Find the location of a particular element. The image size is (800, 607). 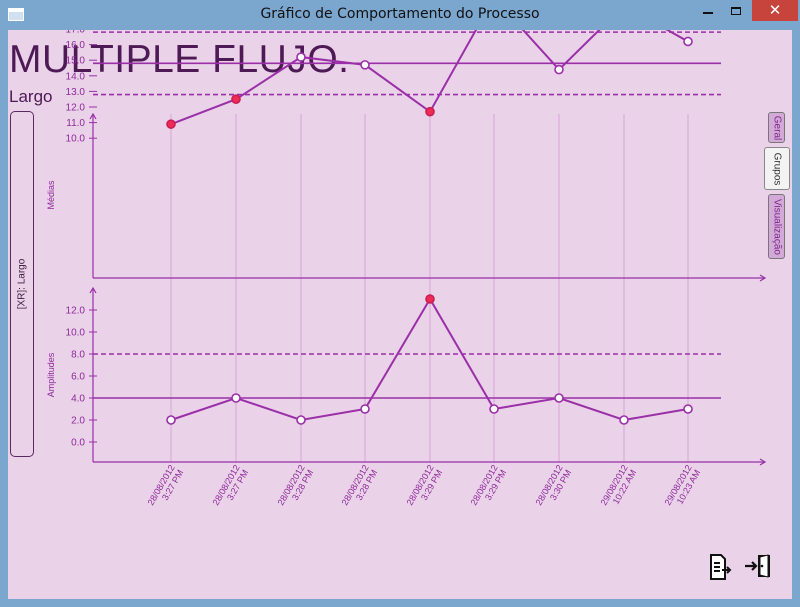

title-bar: Gráfico de Comportamento do Processo ✕ is located at coordinates (400, 15).